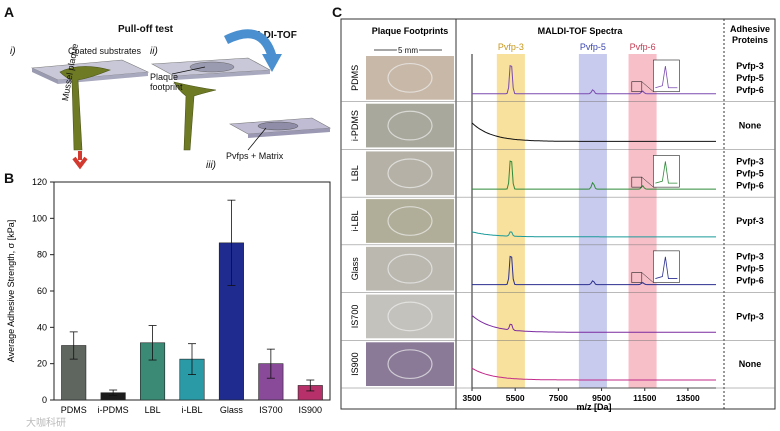 The height and width of the screenshot is (431, 780). What do you see at coordinates (188, 70) in the screenshot?
I see `footprint-pointer` at bounding box center [188, 70].